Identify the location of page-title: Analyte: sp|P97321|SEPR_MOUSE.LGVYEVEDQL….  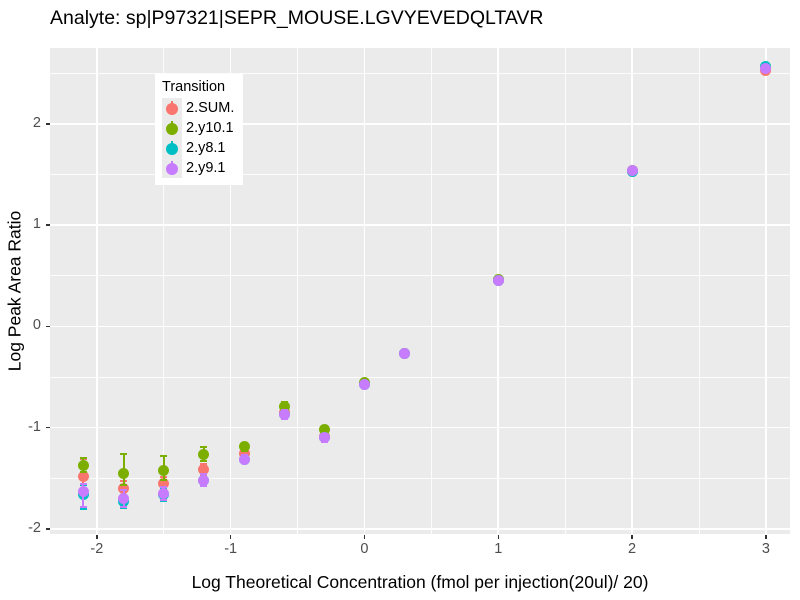
(297, 18).